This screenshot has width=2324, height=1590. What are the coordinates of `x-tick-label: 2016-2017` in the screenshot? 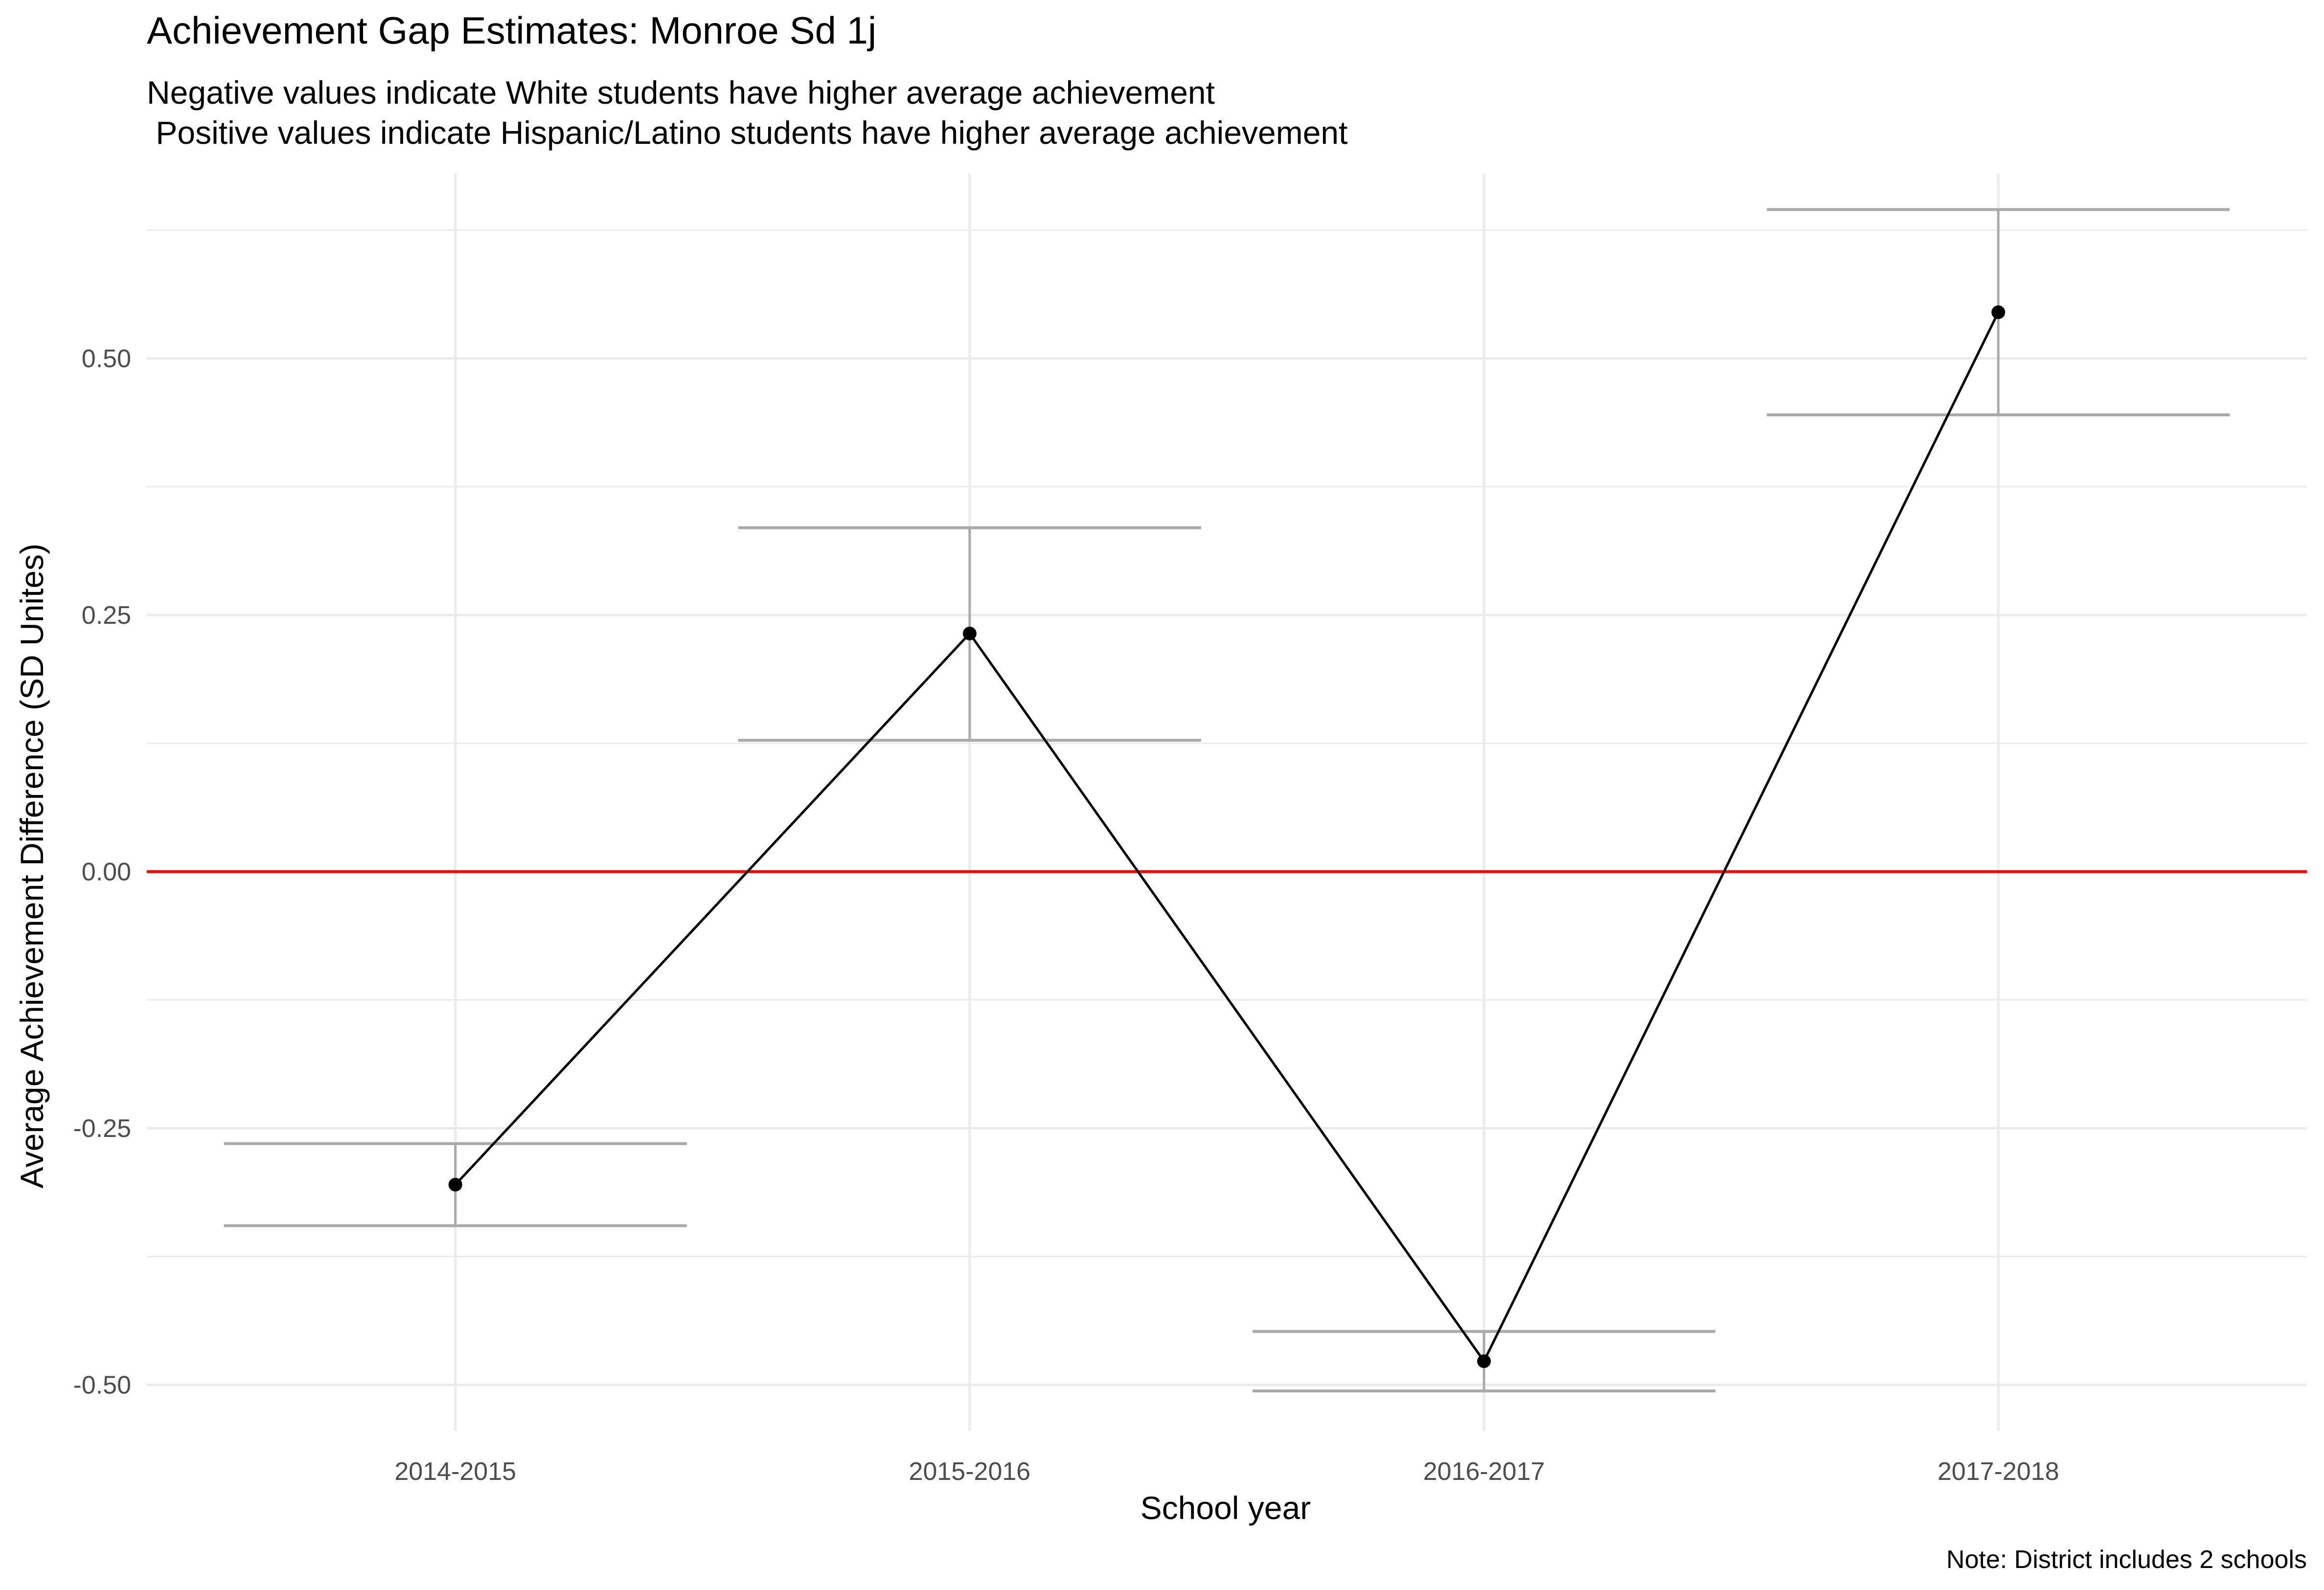 It's located at (1484, 1472).